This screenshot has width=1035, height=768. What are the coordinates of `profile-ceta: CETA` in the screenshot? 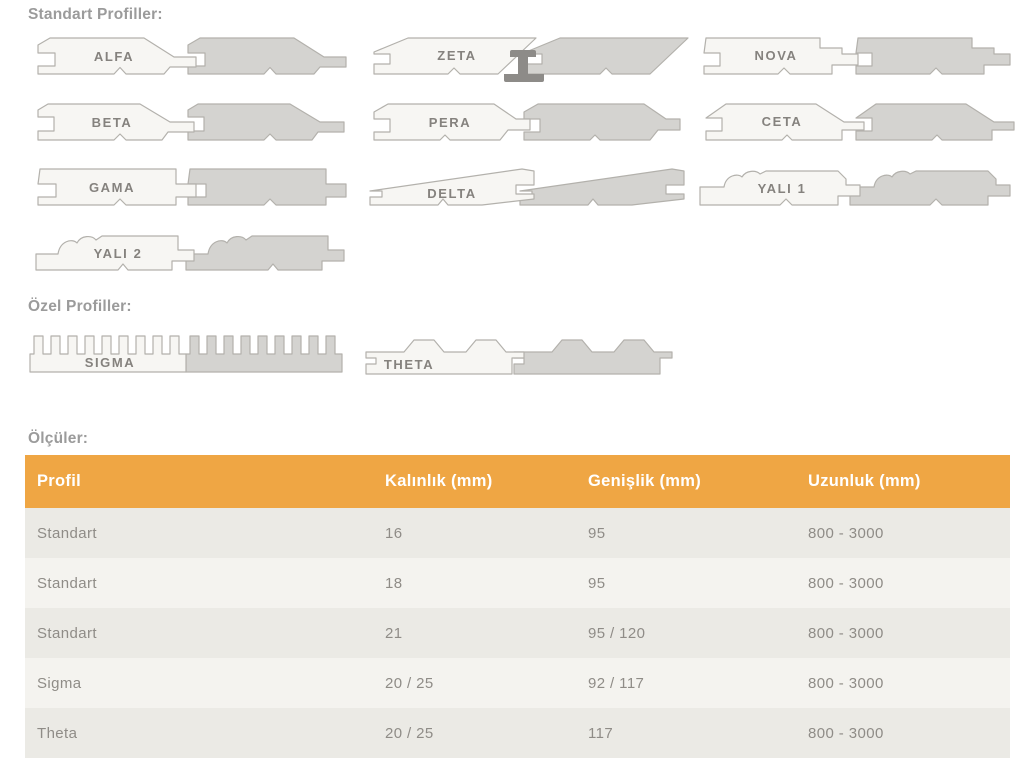 It's located at (861, 124).